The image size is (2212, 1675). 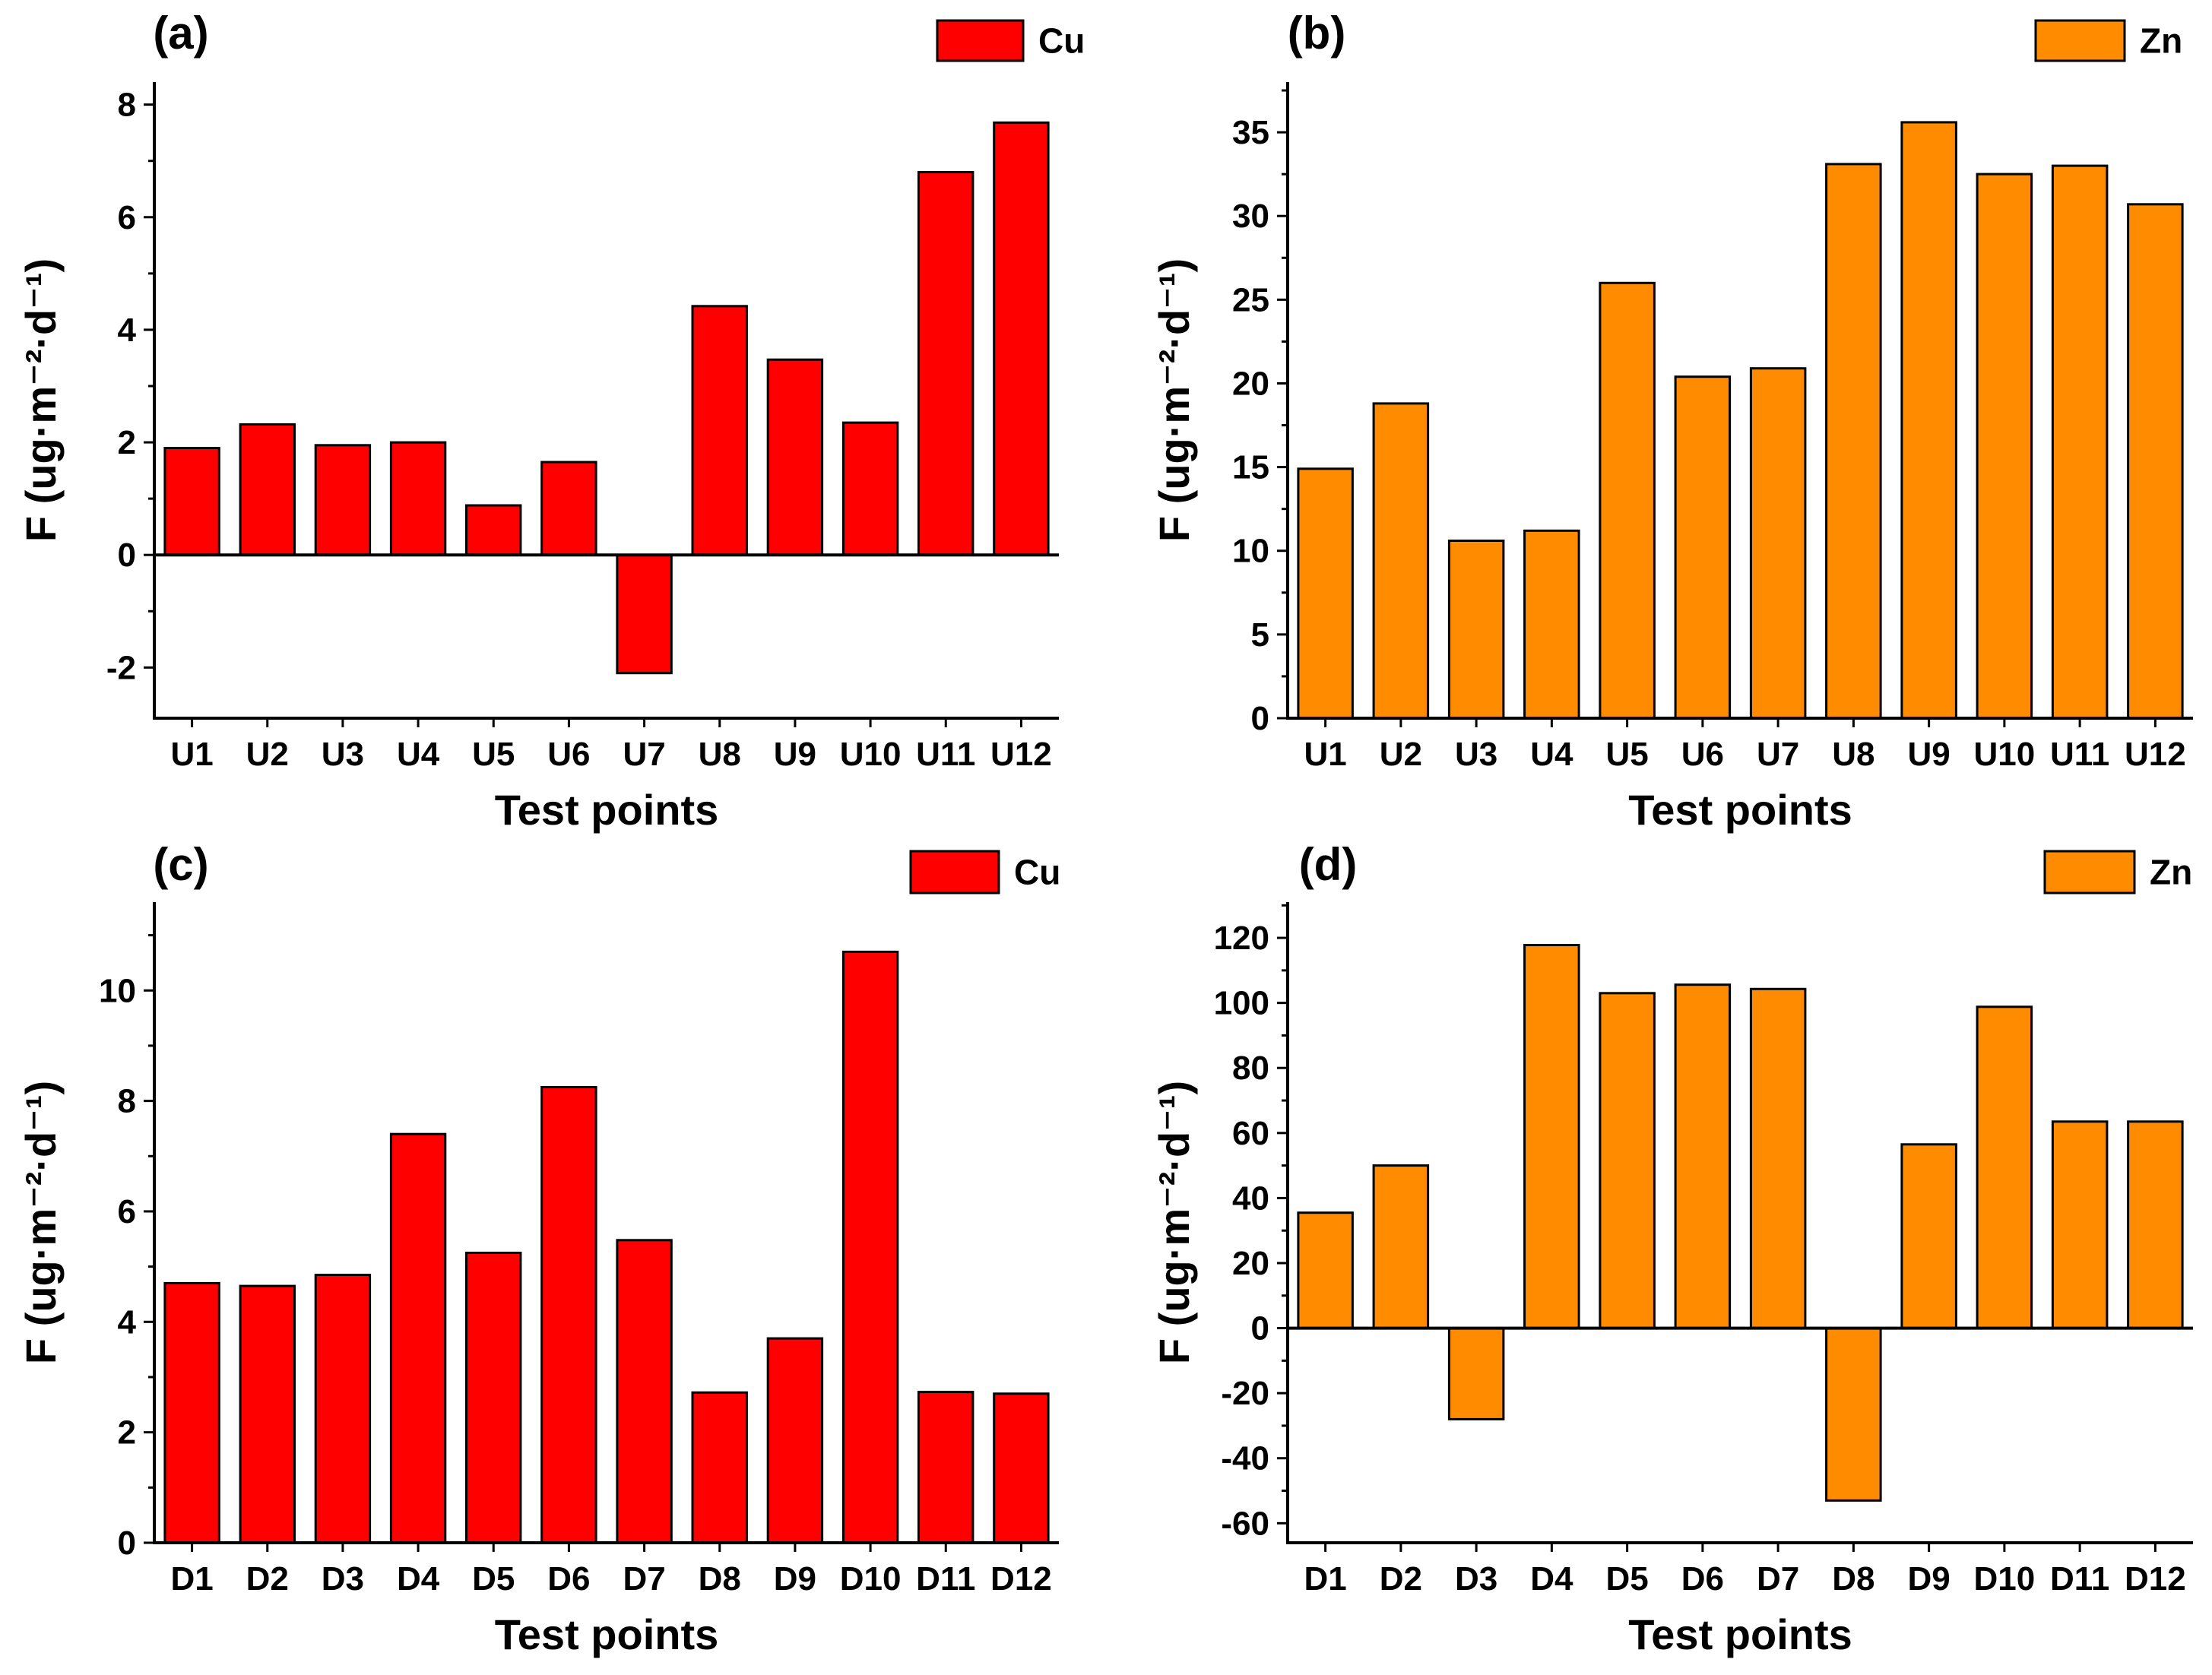 What do you see at coordinates (1250, 216) in the screenshot?
I see `y-tick-label: 30` at bounding box center [1250, 216].